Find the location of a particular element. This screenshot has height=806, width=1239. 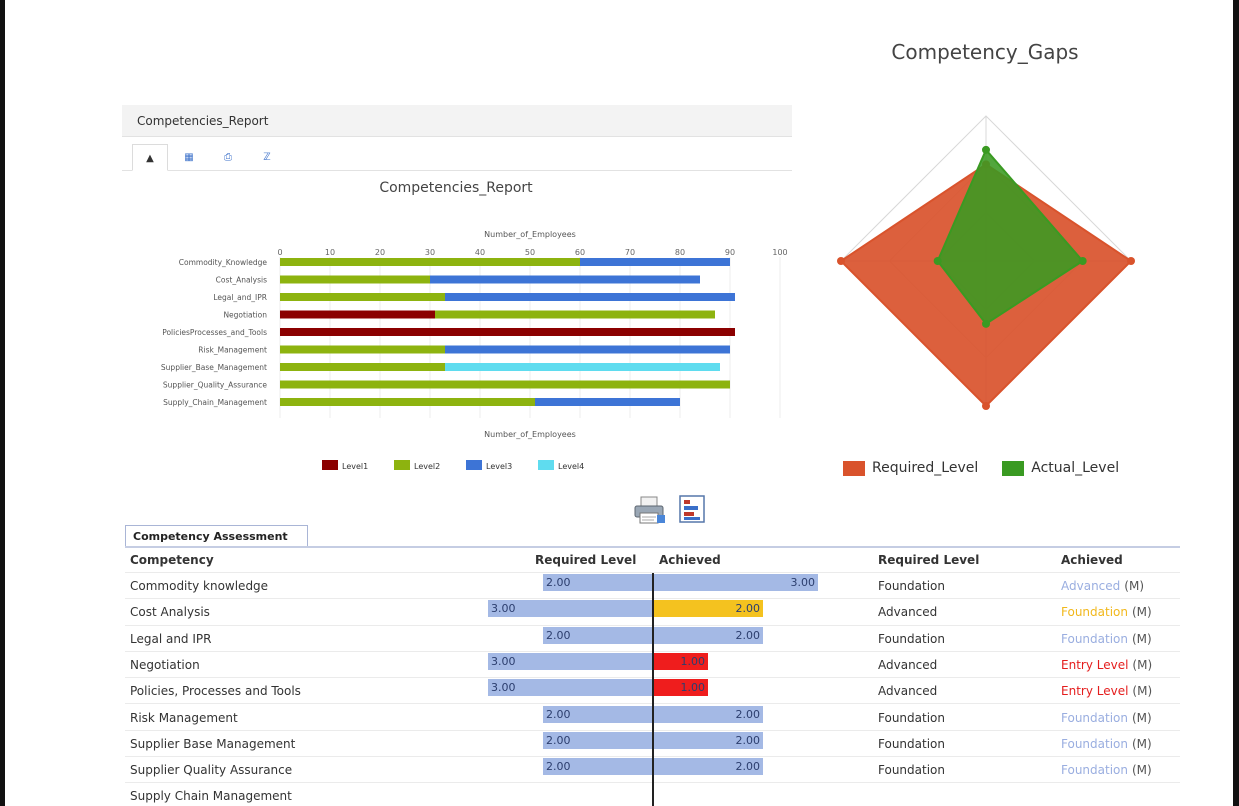

tab-competency-assessment: Competency Assessment is located at coordinates (216, 536).